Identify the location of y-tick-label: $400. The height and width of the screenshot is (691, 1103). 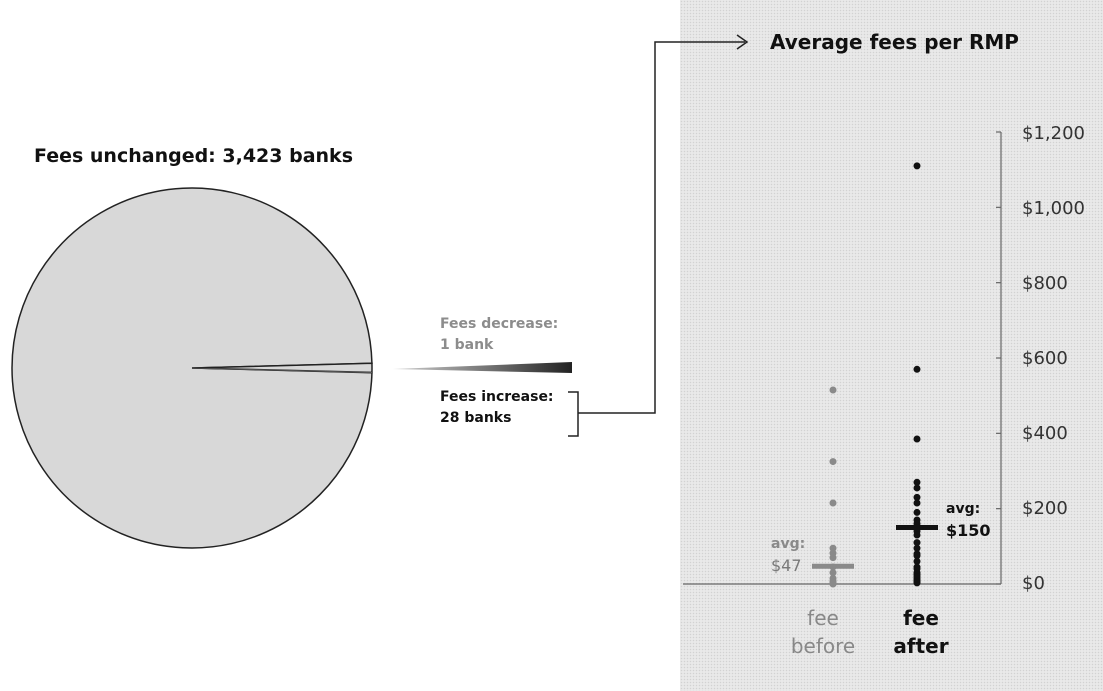
(1045, 433).